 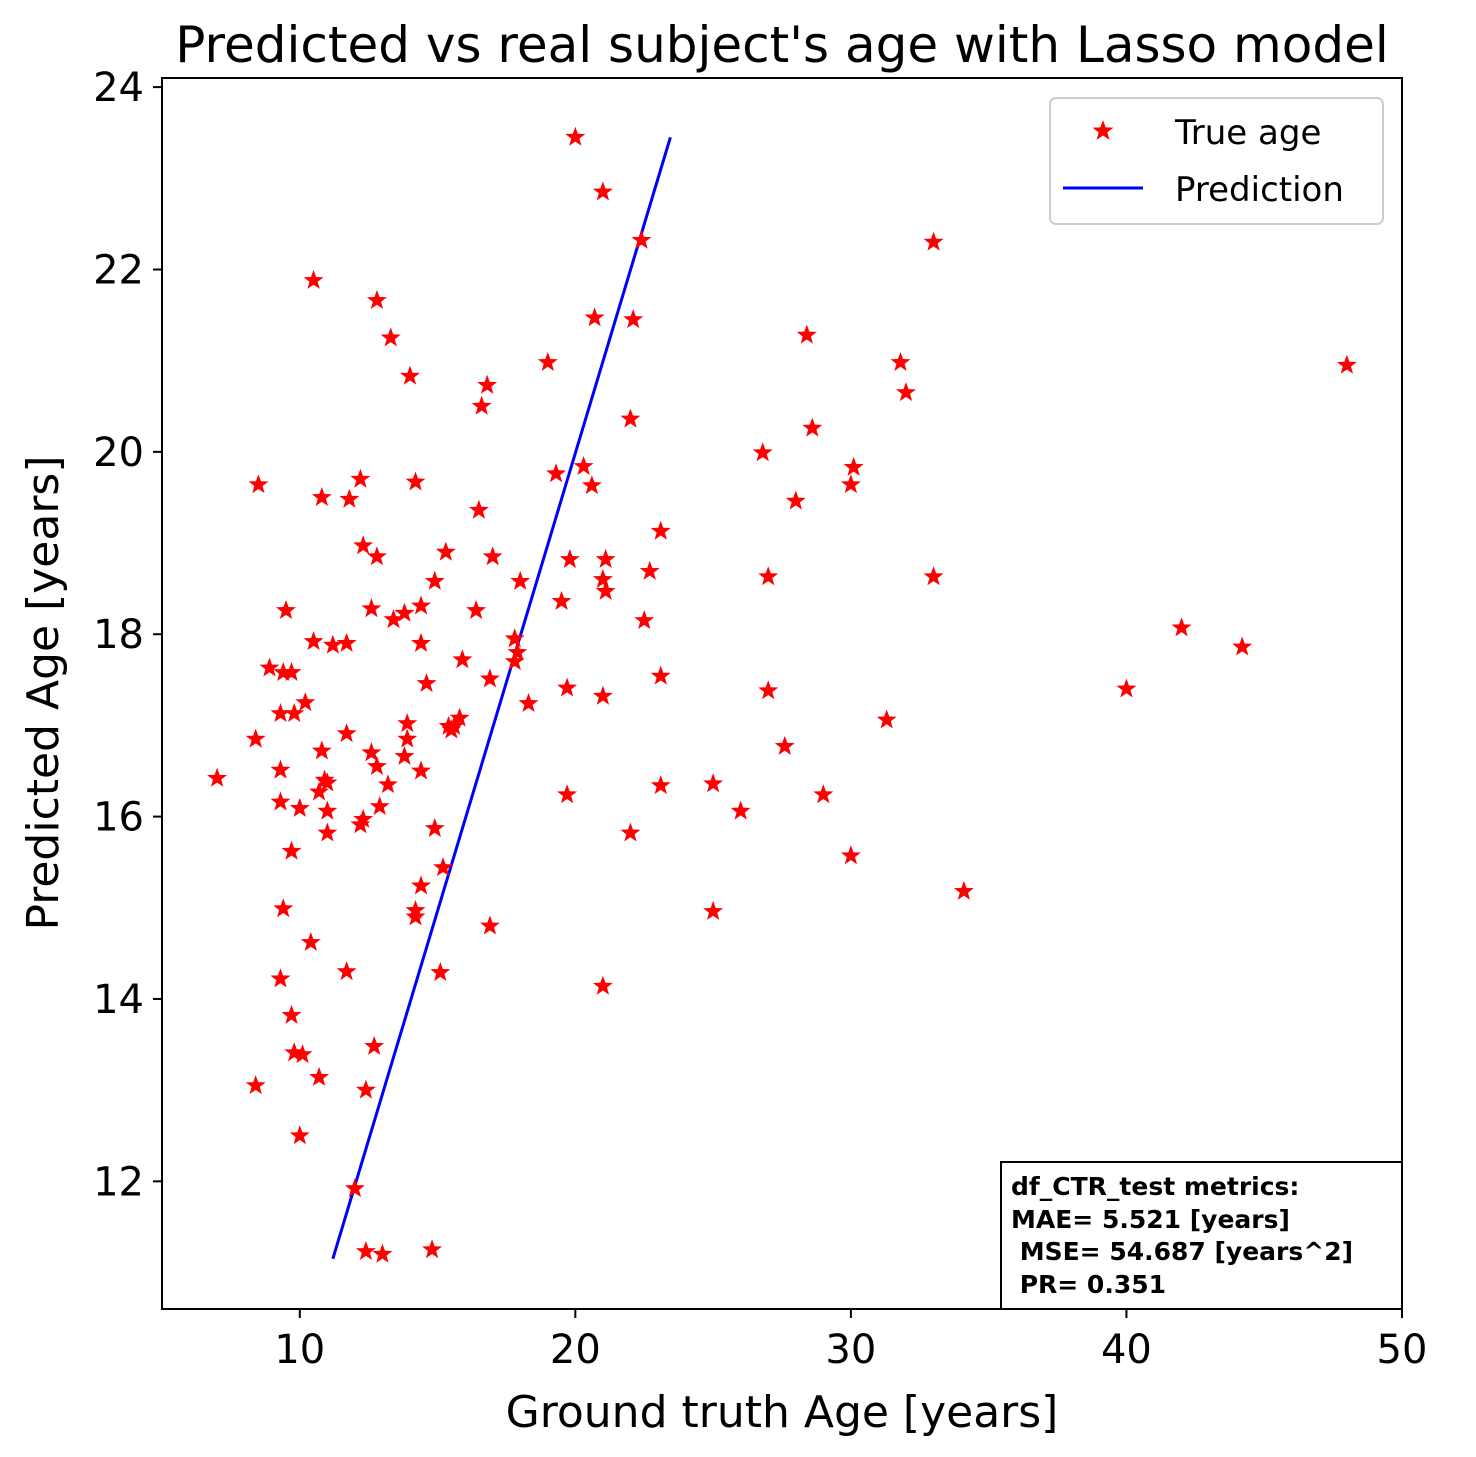 I want to click on y-tick-label: 14, so click(x=118, y=1000).